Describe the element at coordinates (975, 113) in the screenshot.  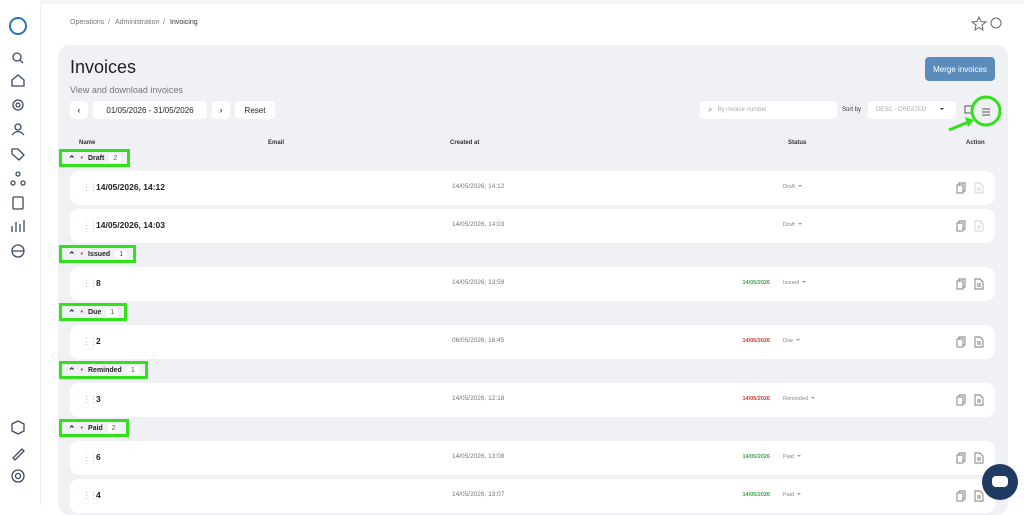
I see `view-toggle-annotation` at that location.